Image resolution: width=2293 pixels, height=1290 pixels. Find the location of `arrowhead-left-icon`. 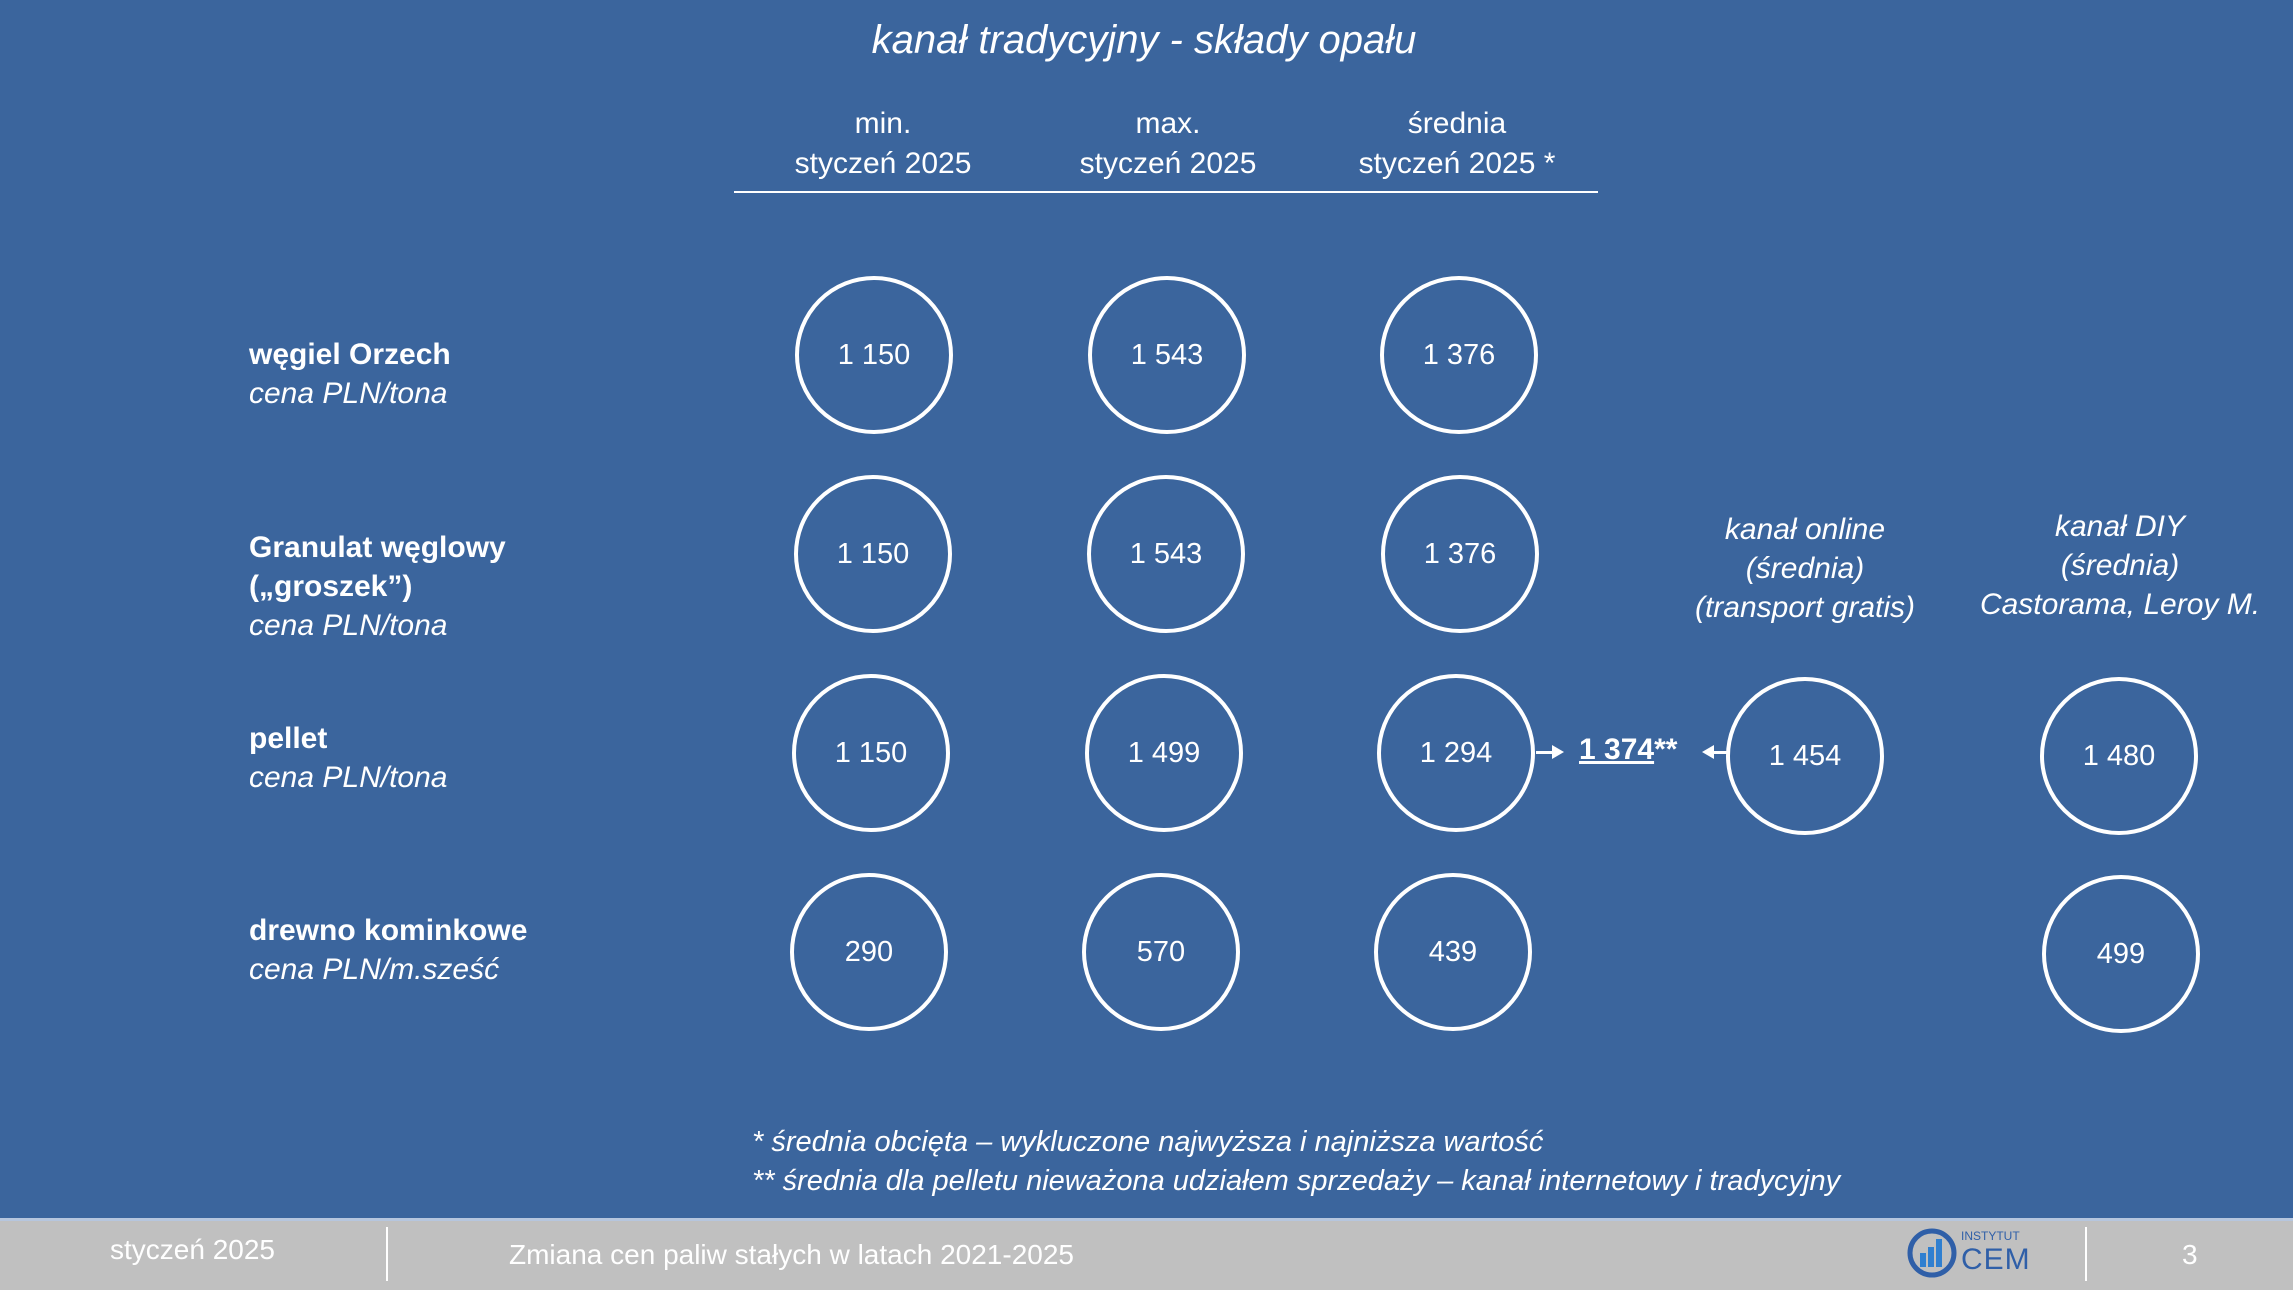

arrowhead-left-icon is located at coordinates (1708, 752).